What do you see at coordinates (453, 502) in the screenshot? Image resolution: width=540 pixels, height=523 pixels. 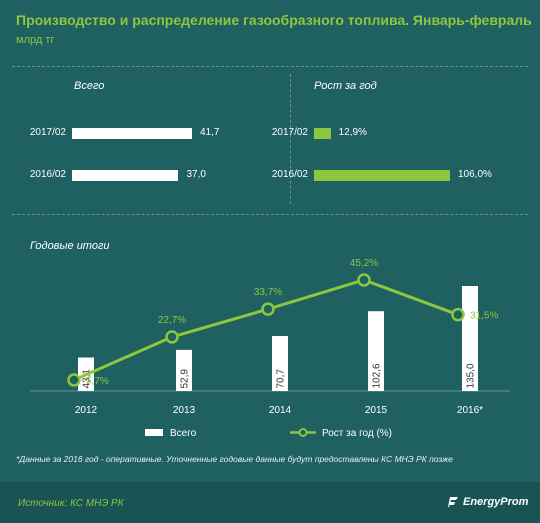 I see `energyprom-logo-icon` at bounding box center [453, 502].